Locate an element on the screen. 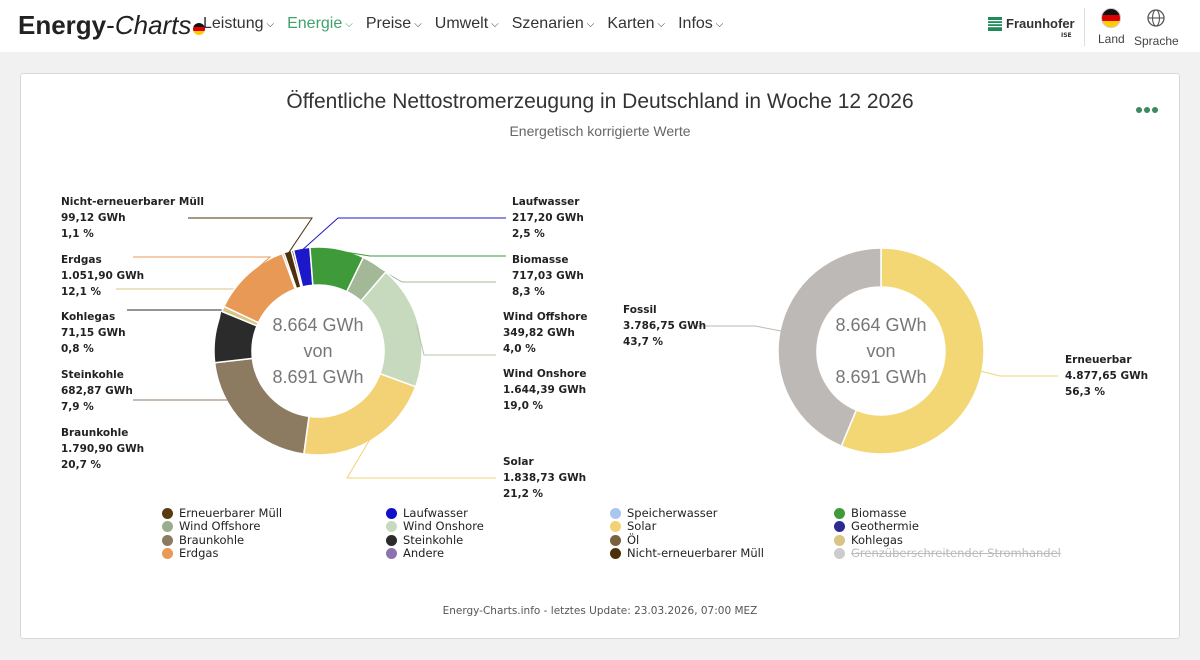  nav-leistung: Leistung ⌵ is located at coordinates (239, 23).